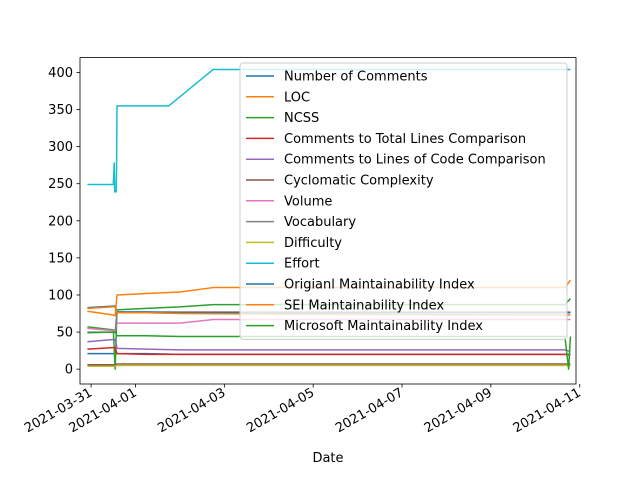  What do you see at coordinates (364, 305) in the screenshot?
I see `legend-label-11: SEI Maintainability Index` at bounding box center [364, 305].